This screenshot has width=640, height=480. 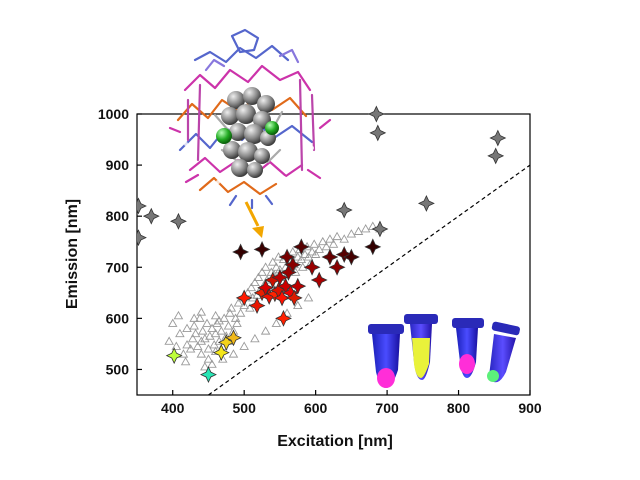 What do you see at coordinates (247, 132) in the screenshot?
I see `silver-atom-cluster` at bounding box center [247, 132].